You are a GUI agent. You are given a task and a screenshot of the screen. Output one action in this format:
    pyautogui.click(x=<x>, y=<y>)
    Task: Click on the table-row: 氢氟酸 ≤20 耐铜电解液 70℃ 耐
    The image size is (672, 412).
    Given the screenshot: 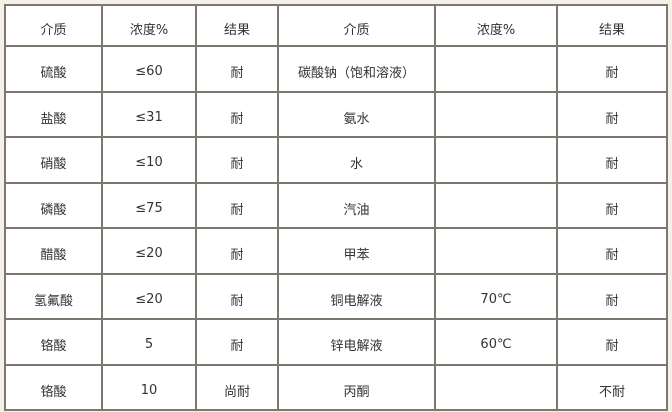 What is the action you would take?
    pyautogui.click(x=336, y=296)
    